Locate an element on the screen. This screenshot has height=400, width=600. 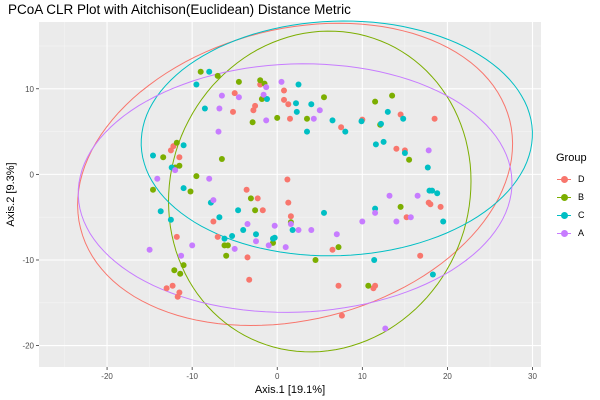
legend-label: C is located at coordinates (581, 215).